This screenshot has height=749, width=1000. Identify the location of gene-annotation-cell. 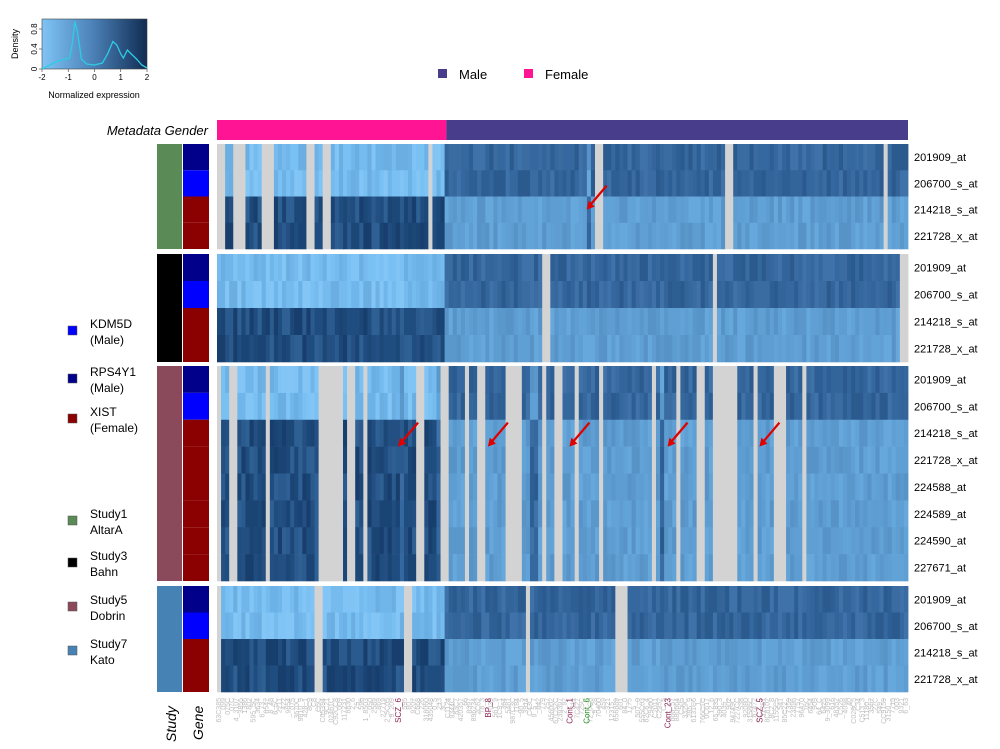
(196, 599).